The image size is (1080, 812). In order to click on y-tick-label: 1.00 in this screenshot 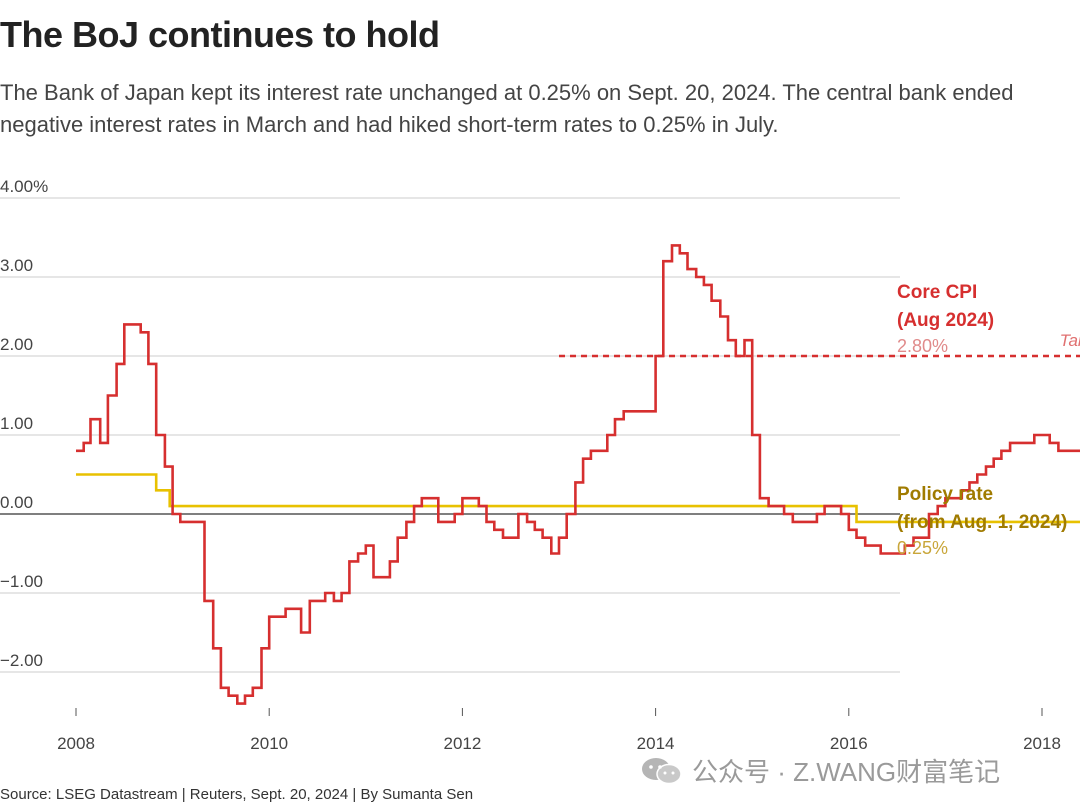, I will do `click(16, 423)`.